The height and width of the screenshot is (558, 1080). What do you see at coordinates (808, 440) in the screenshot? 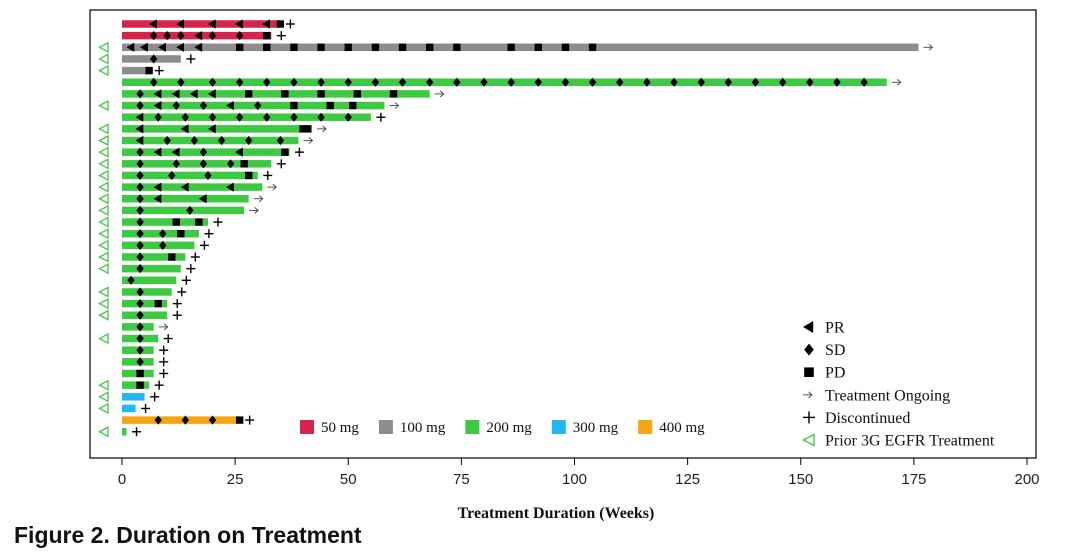
I see `legend-symbol-prior3g` at bounding box center [808, 440].